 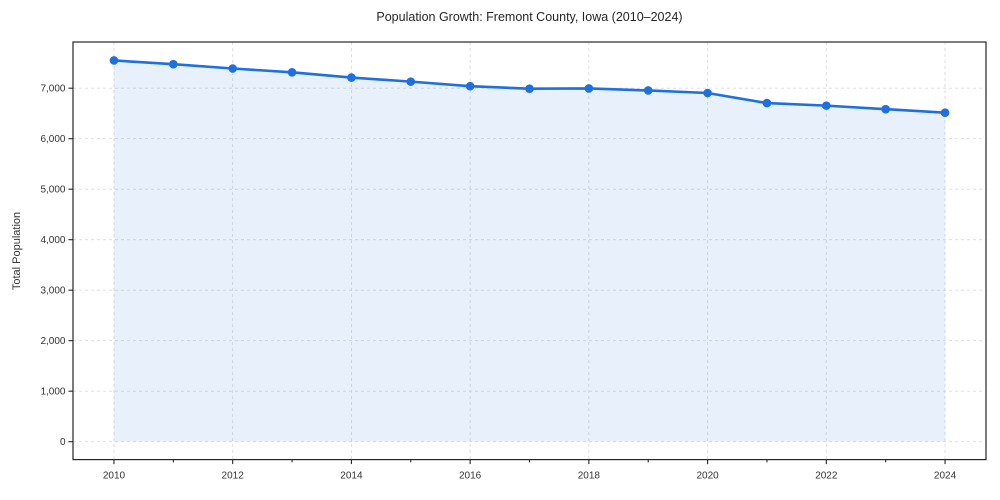 I want to click on y-tick-label: 2,000, so click(x=52, y=341).